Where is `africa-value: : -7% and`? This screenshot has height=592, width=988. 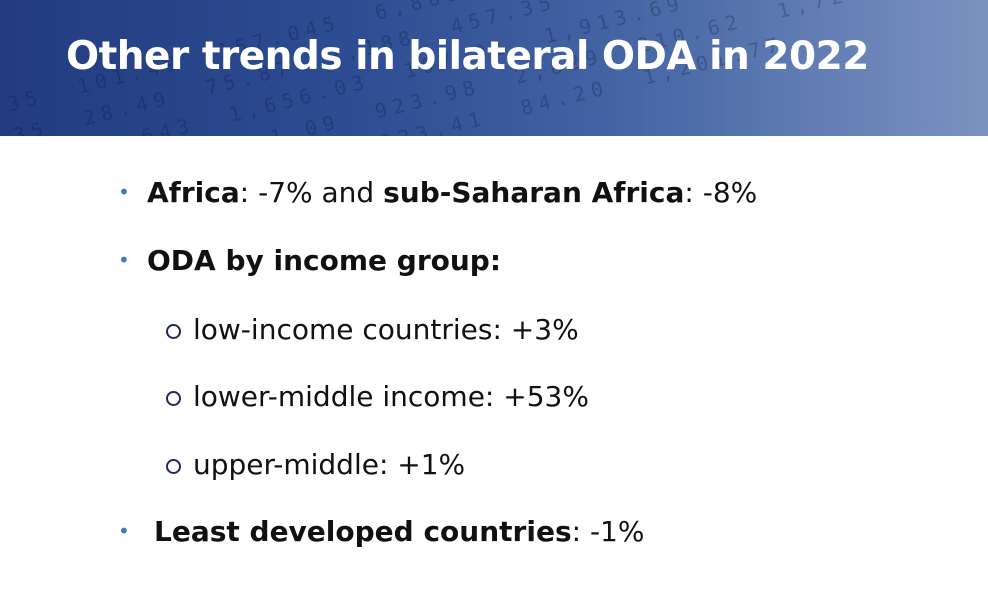
africa-value: : -7% and is located at coordinates (311, 192).